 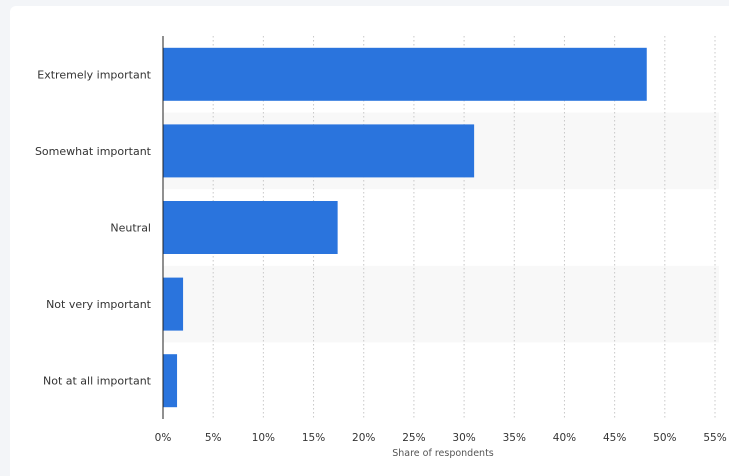 What do you see at coordinates (97, 381) in the screenshot?
I see `category-label: Not at all important` at bounding box center [97, 381].